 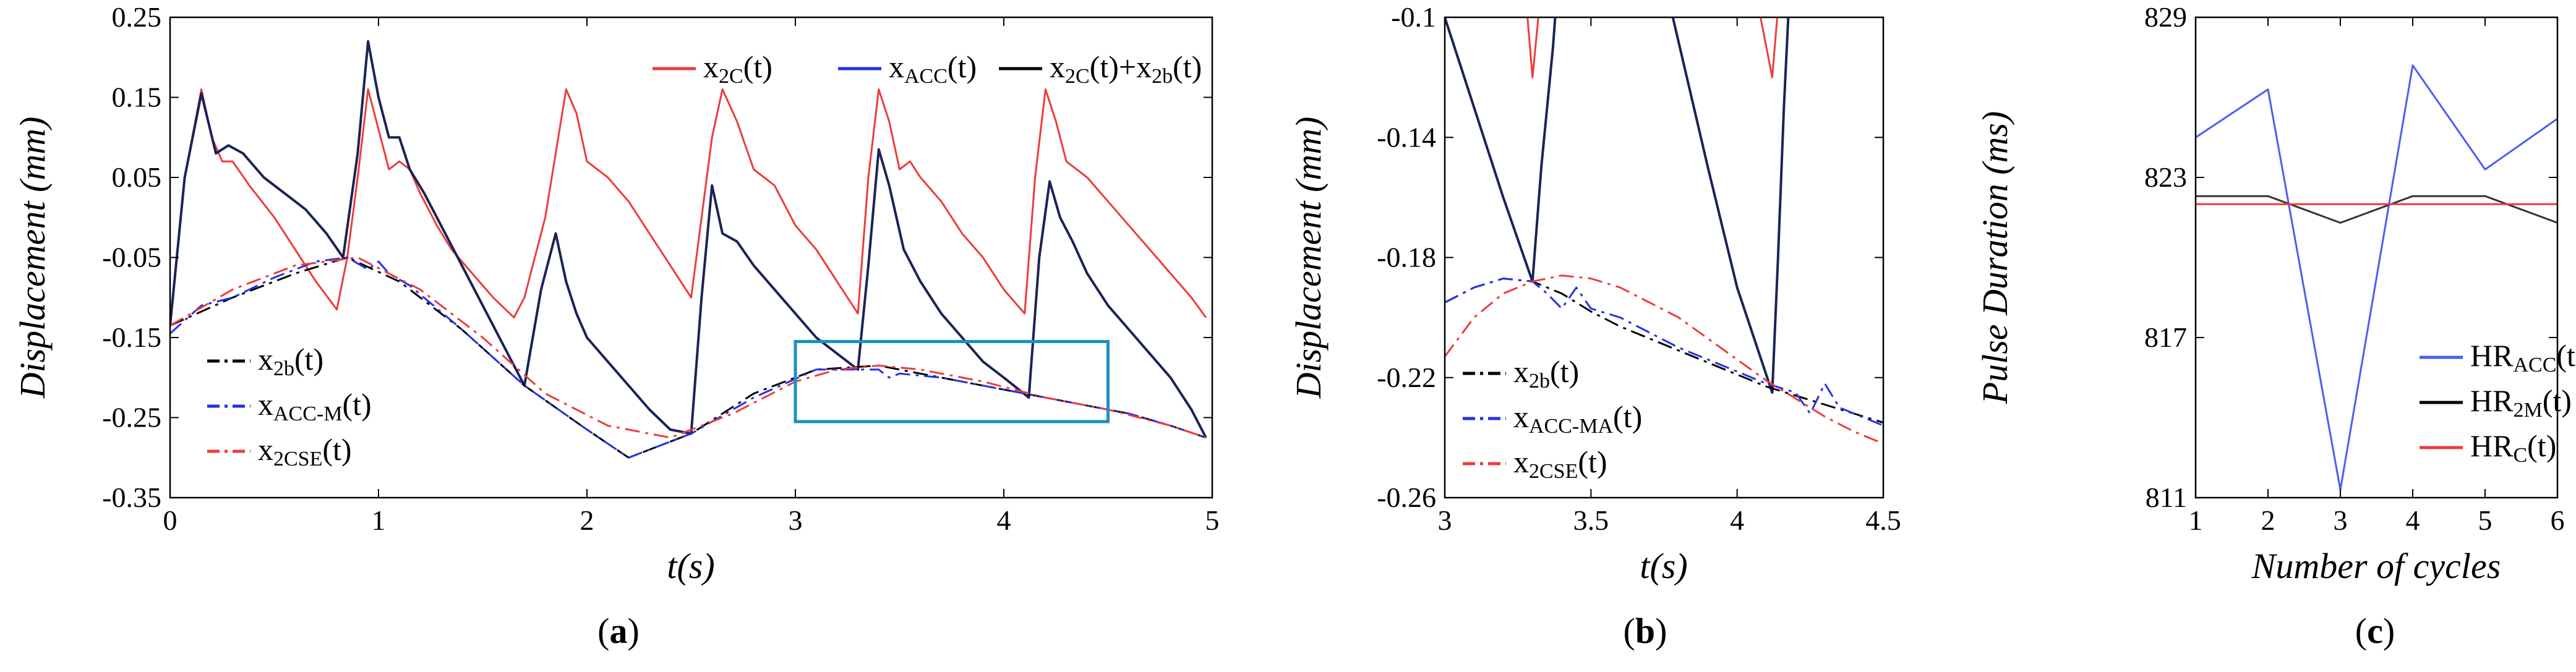 What do you see at coordinates (2558, 520) in the screenshot?
I see `x-tick-label: 6` at bounding box center [2558, 520].